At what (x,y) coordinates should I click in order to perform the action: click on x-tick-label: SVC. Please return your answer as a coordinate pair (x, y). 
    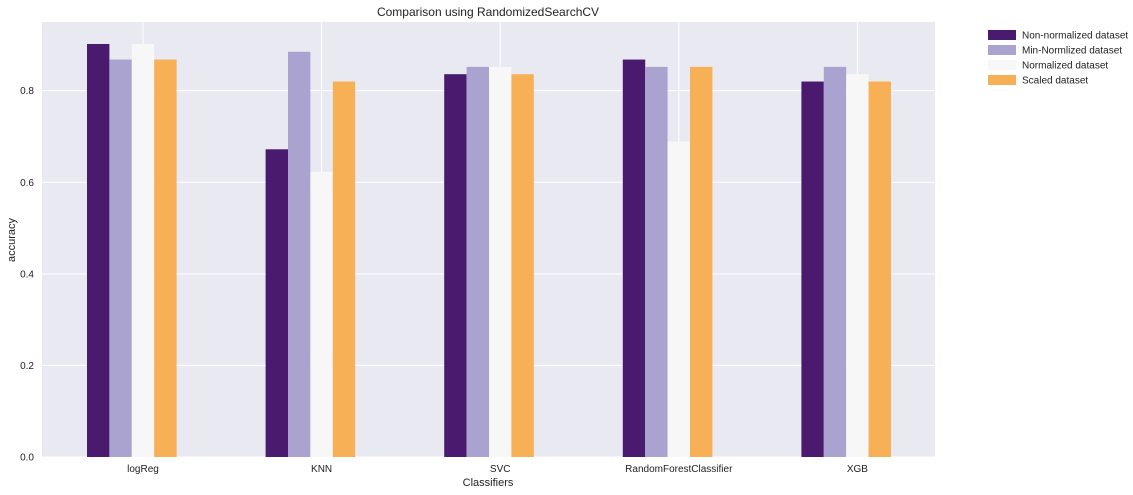
    Looking at the image, I should click on (500, 469).